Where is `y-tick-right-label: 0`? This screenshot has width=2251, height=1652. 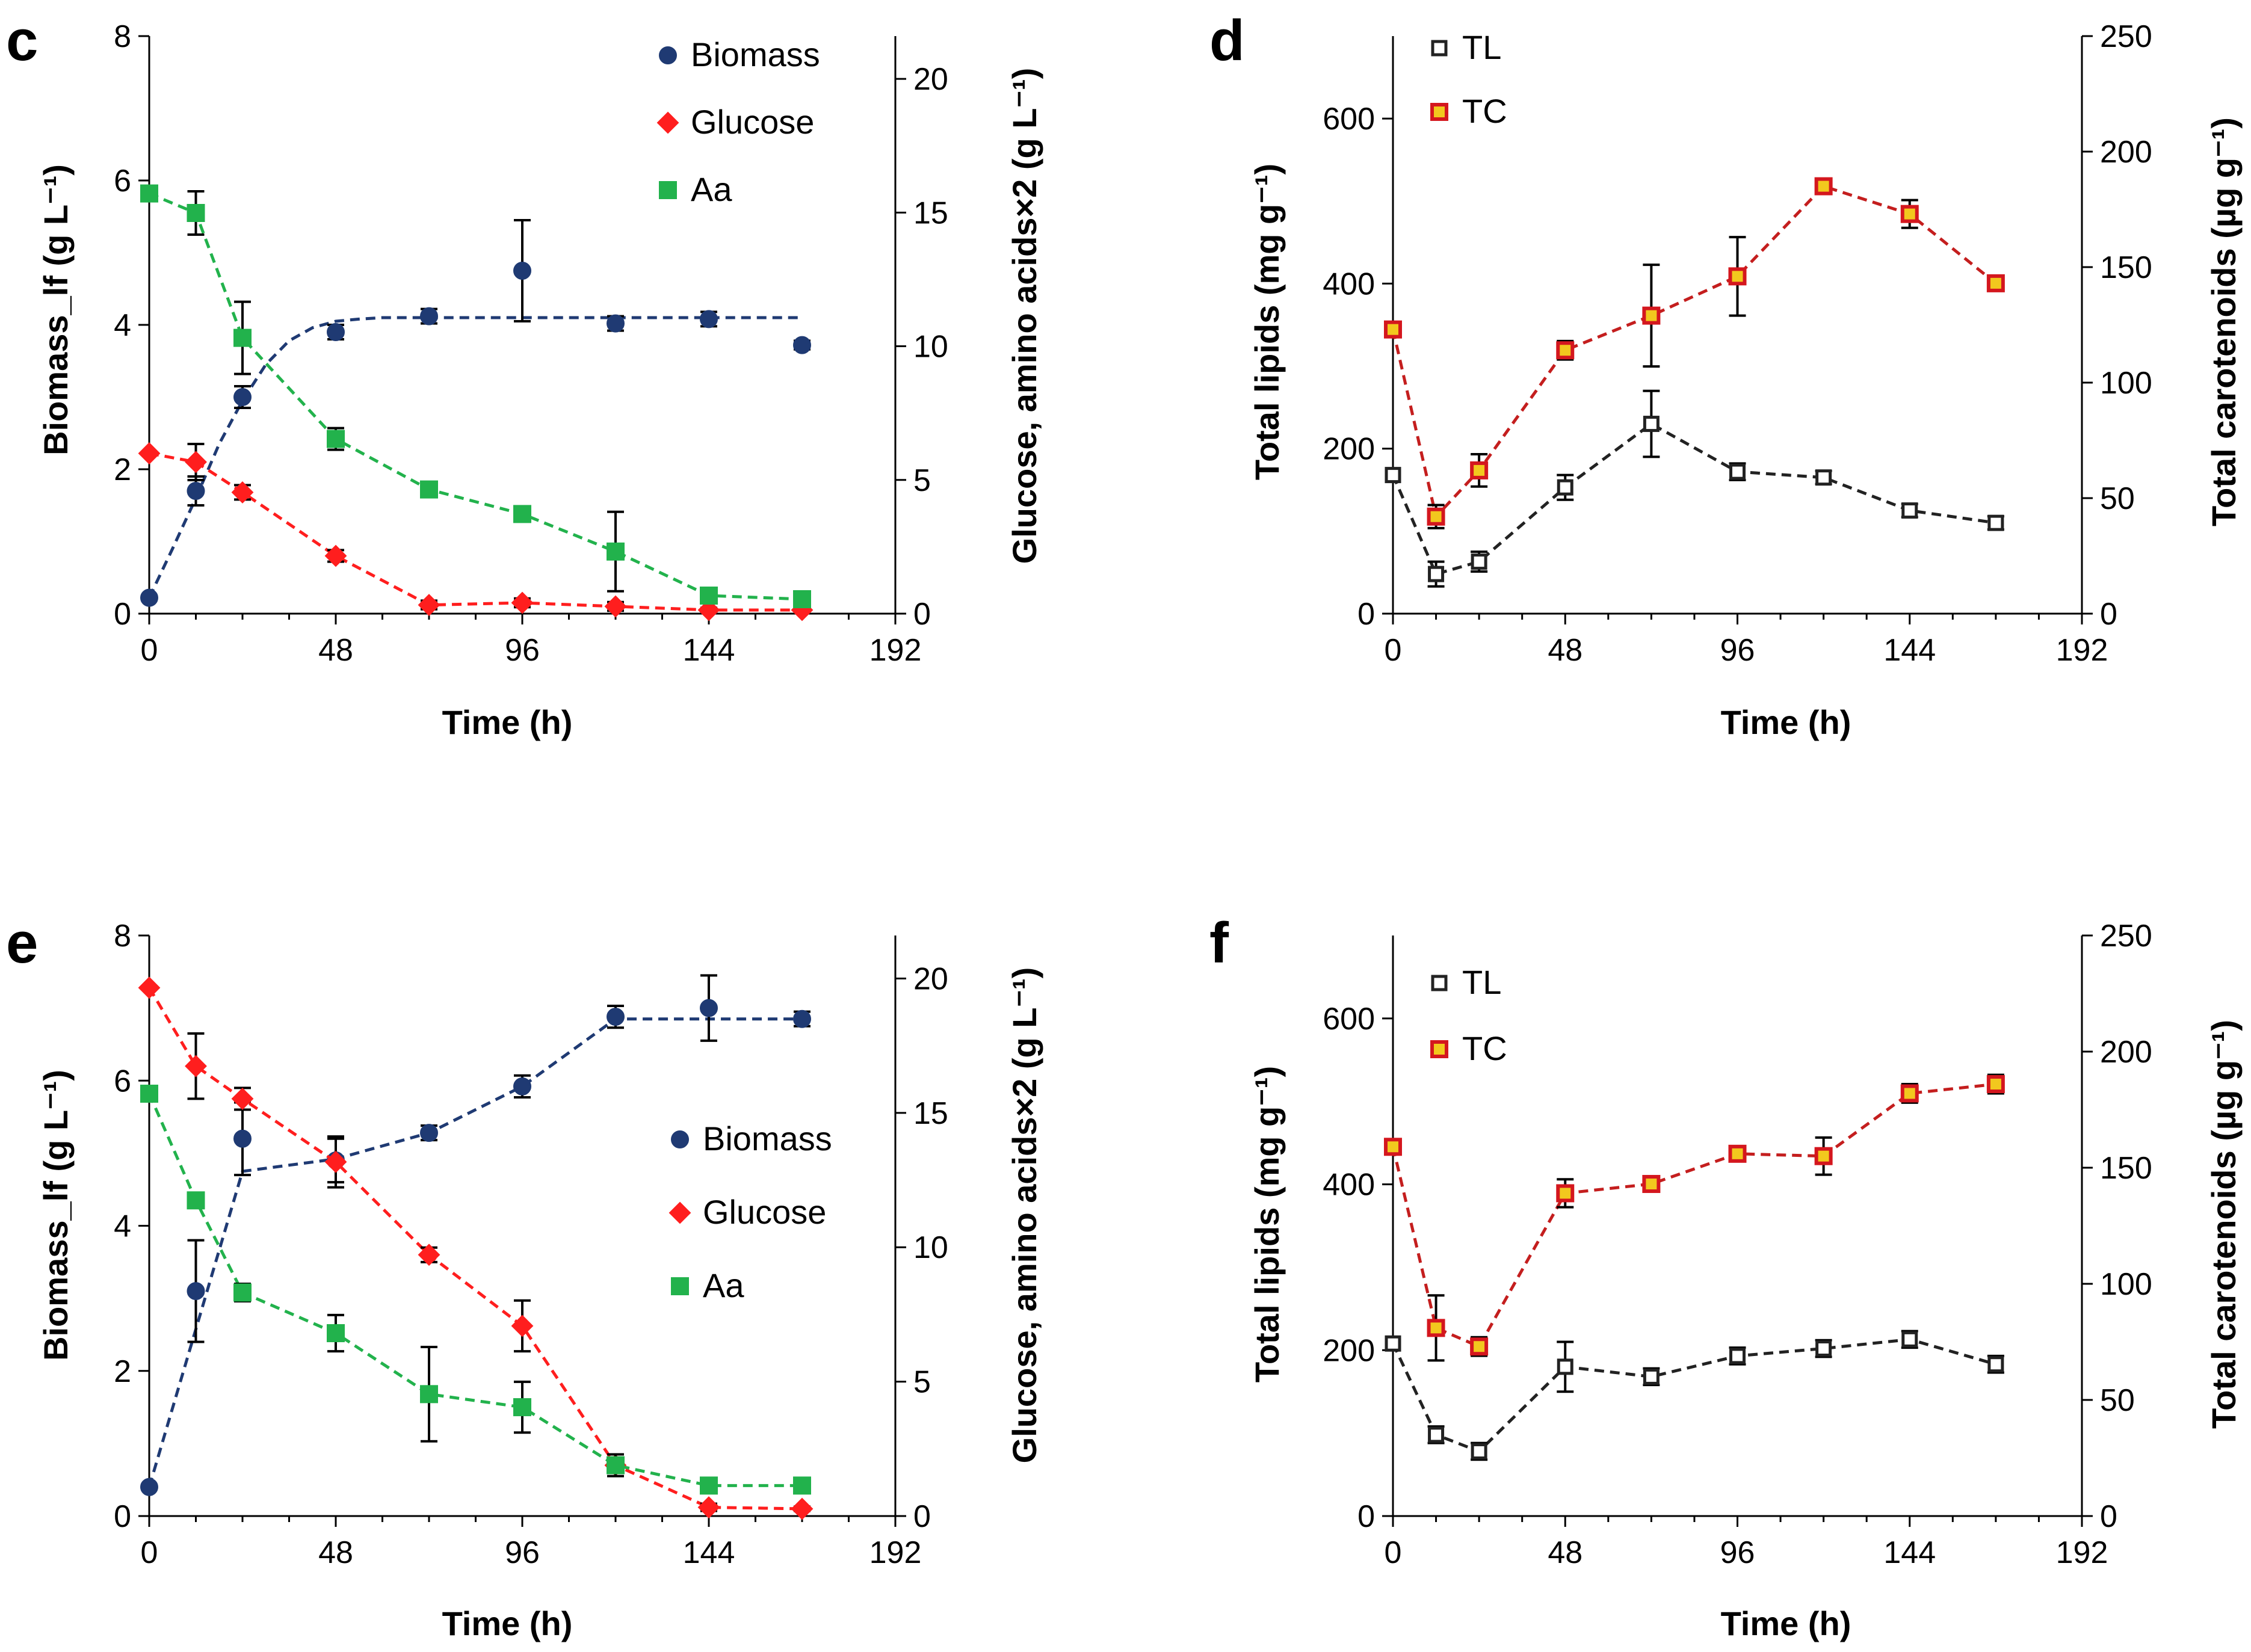 y-tick-right-label: 0 is located at coordinates (2108, 614).